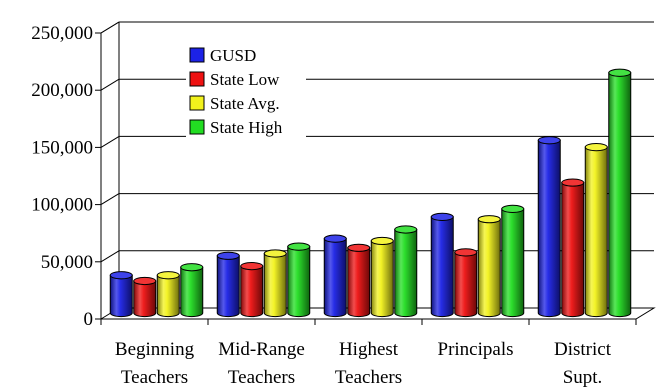 The height and width of the screenshot is (392, 661). Describe the element at coordinates (62, 147) in the screenshot. I see `y-tick-label: 150,000` at that location.